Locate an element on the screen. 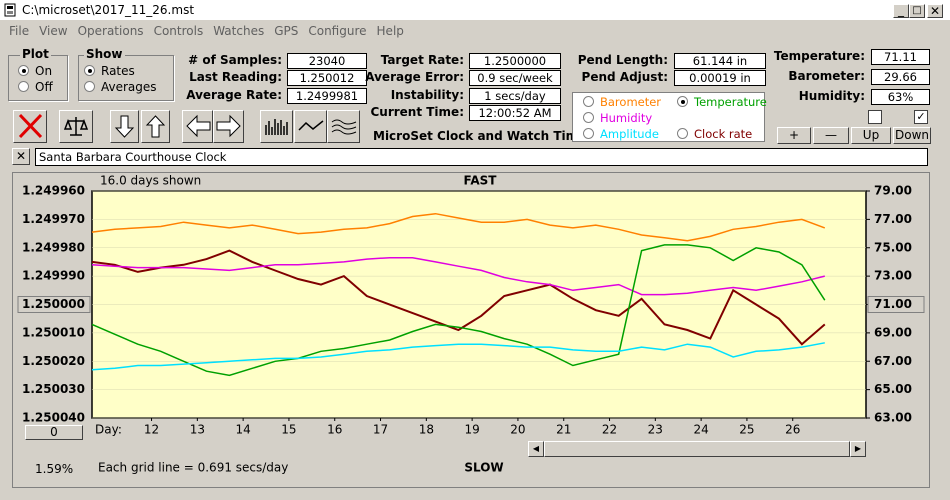 The height and width of the screenshot is (500, 950). menu-item: Watches is located at coordinates (239, 31).